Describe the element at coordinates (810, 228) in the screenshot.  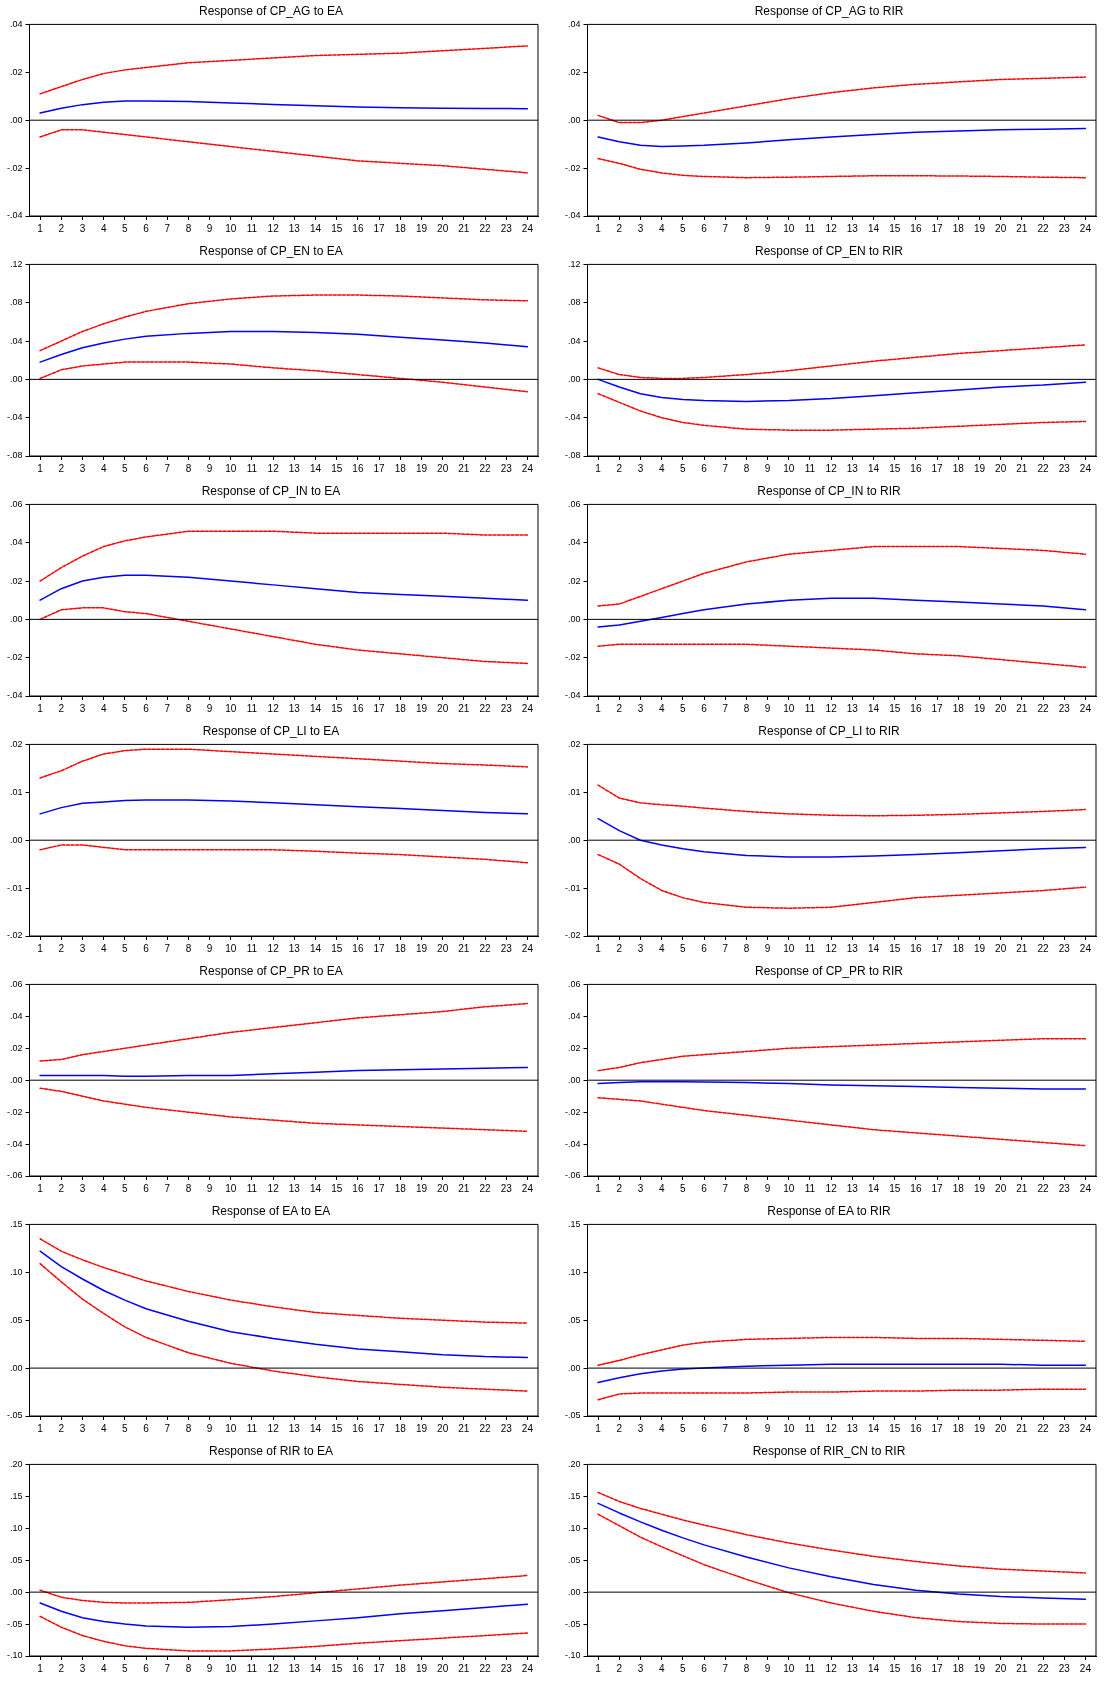
I see `x-tick-label: 11` at that location.